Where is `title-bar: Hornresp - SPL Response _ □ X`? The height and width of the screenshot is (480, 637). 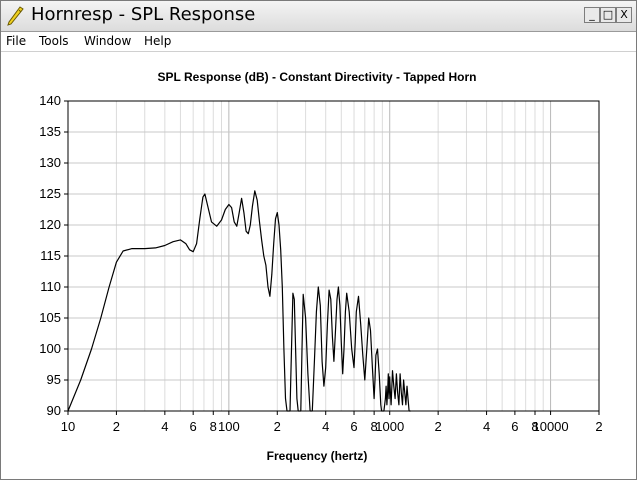
title-bar: Hornresp - SPL Response _ □ X is located at coordinates (318, 16).